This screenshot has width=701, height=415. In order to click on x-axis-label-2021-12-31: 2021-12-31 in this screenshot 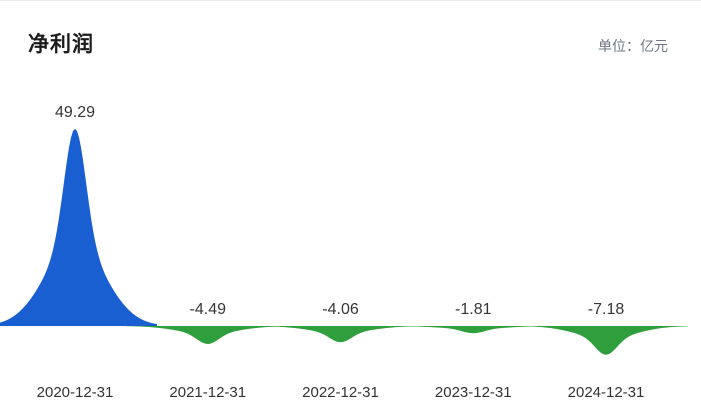, I will do `click(208, 392)`.